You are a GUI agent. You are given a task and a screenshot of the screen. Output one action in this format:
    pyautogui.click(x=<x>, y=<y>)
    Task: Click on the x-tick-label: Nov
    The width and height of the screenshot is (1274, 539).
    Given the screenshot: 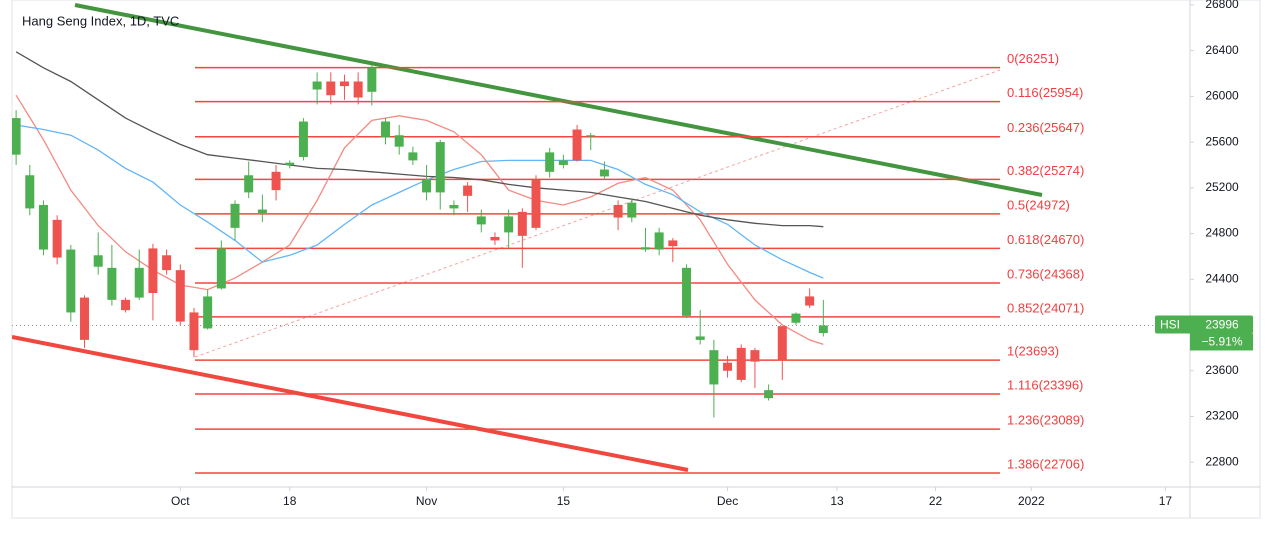 What is the action you would take?
    pyautogui.click(x=426, y=501)
    